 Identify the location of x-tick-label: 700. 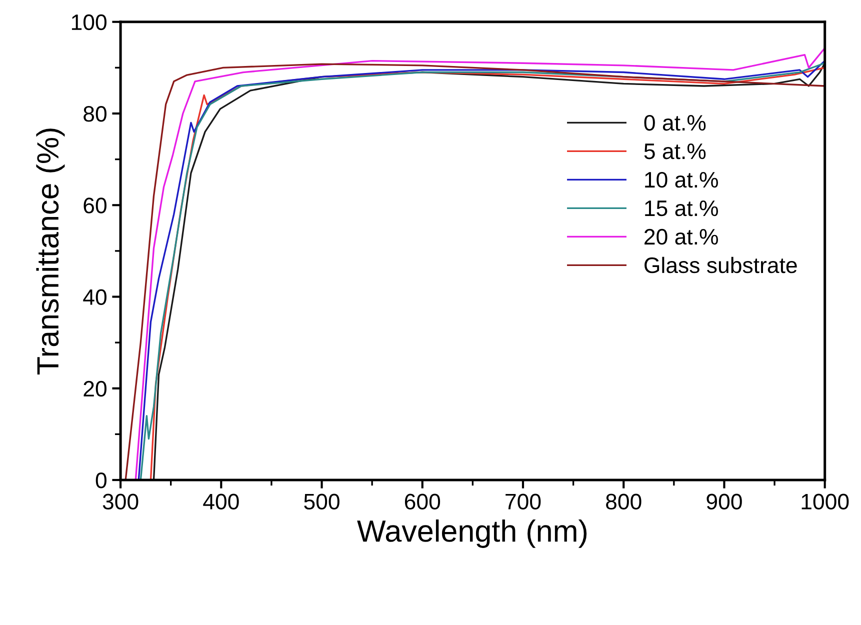
(523, 502).